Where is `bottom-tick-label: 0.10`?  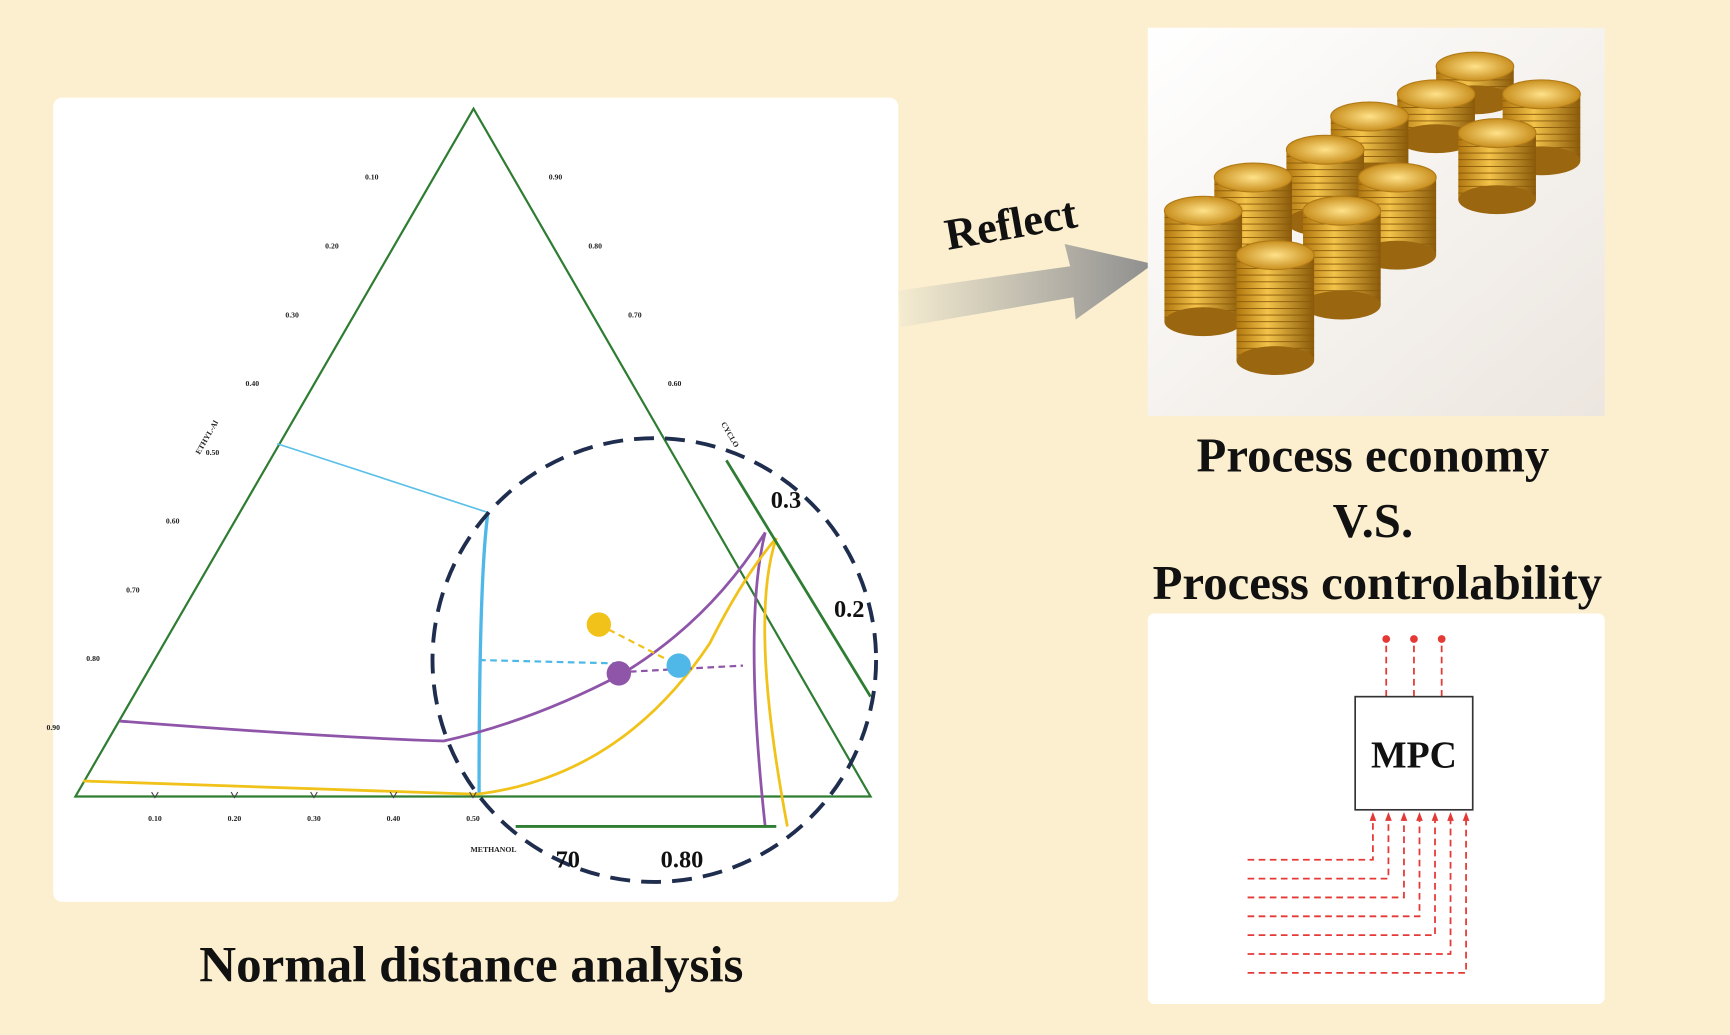
bottom-tick-label: 0.10 is located at coordinates (155, 818).